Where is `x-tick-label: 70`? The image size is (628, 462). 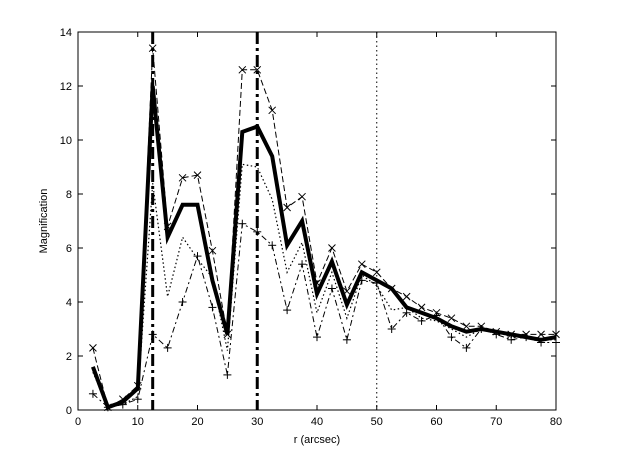
x-tick-label: 70 is located at coordinates (496, 422).